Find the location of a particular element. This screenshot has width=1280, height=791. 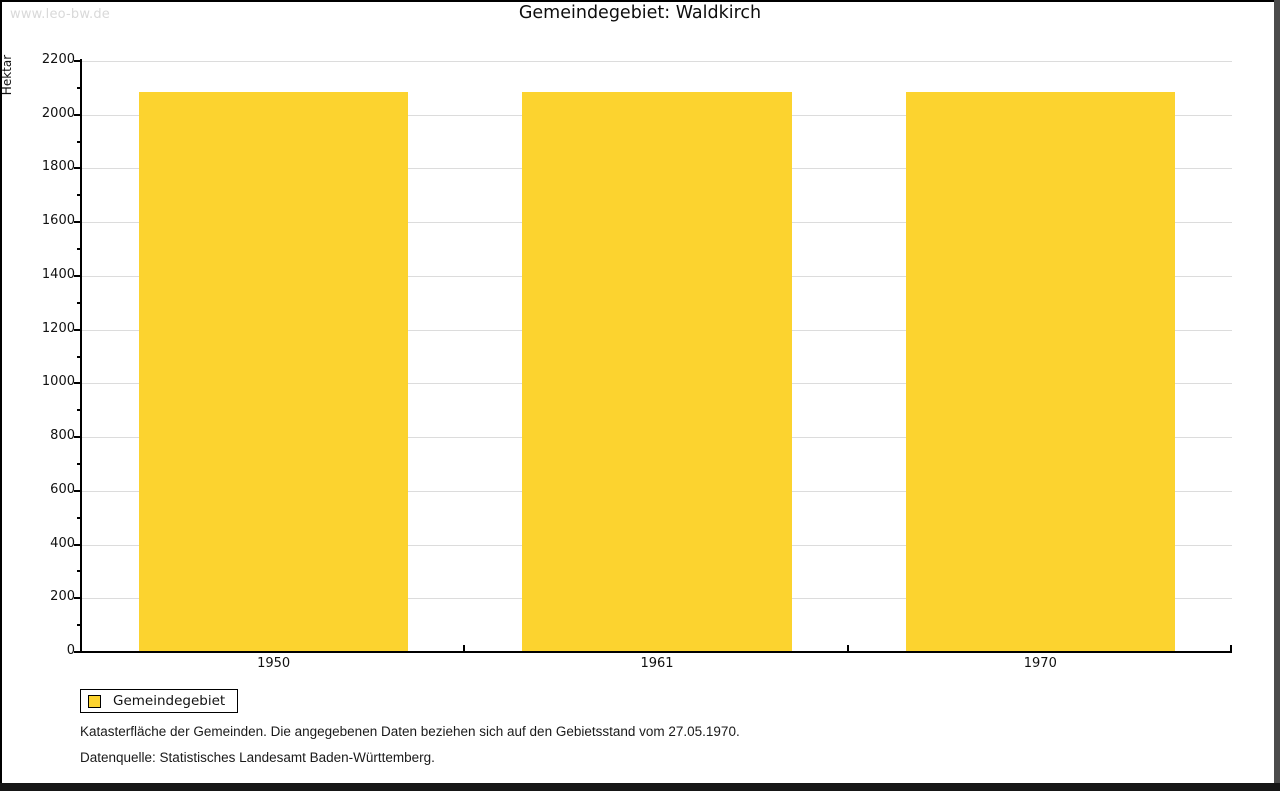

legend: Gemeindegebiet is located at coordinates (159, 701).